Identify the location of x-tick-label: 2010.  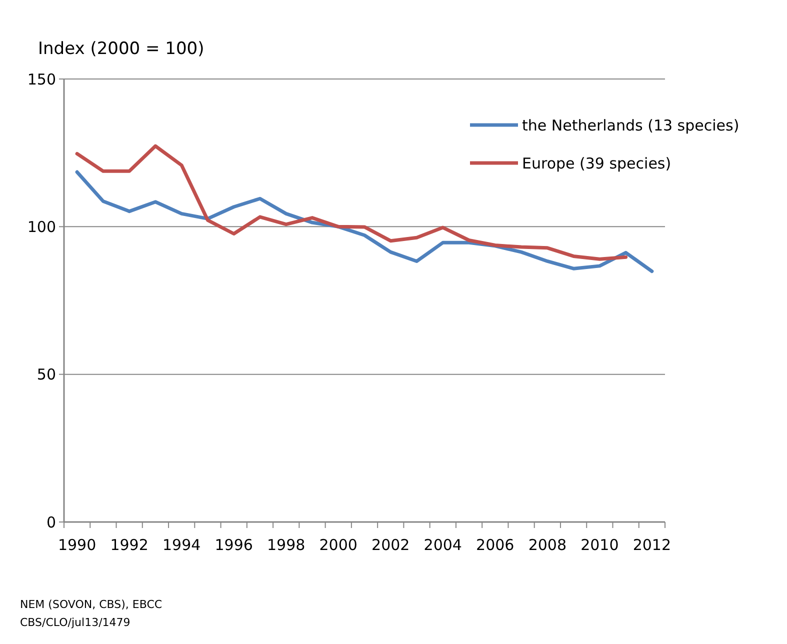
(599, 545).